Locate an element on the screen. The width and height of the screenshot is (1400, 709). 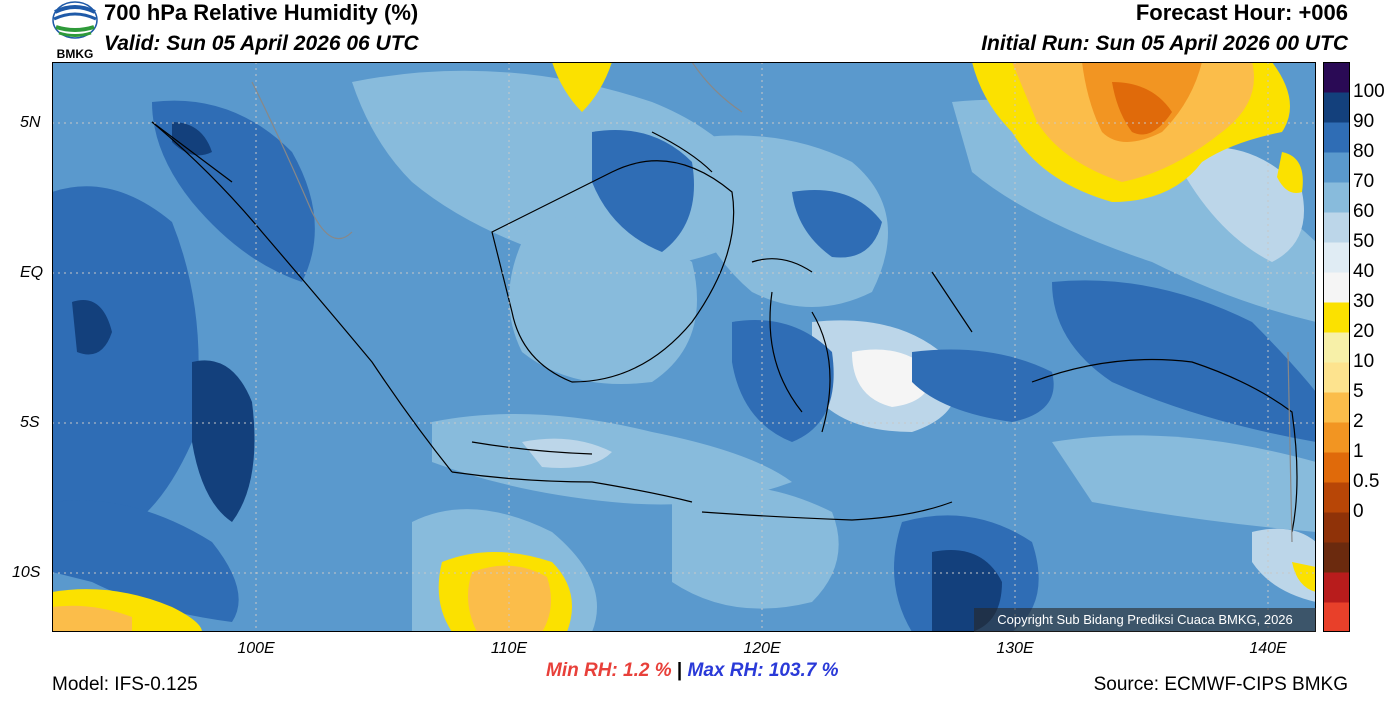
lat-label-eq: EQ is located at coordinates (32, 272).